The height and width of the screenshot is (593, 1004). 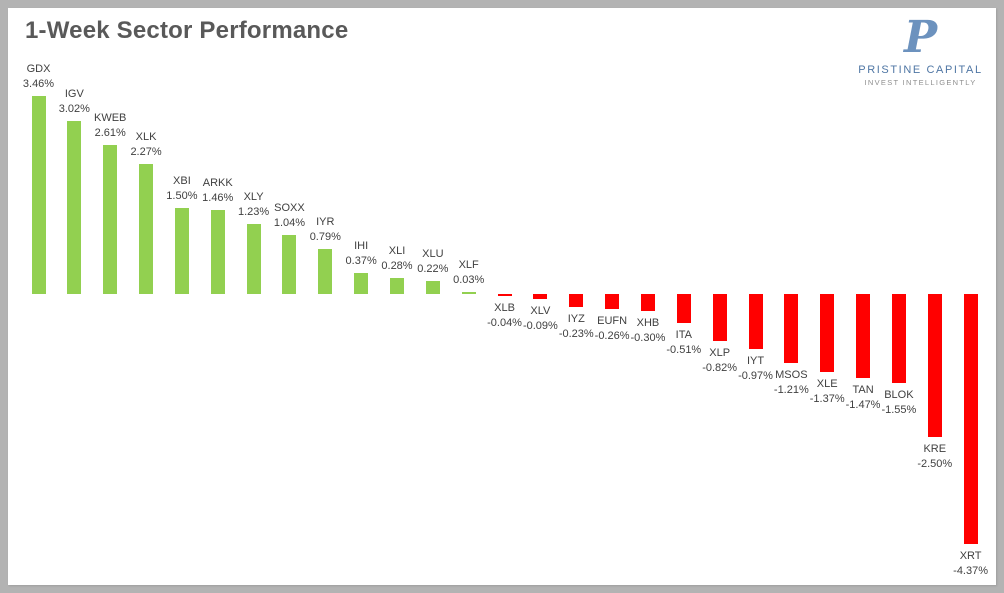 I want to click on bar-label-XLY: XLY 1.23%, so click(x=254, y=205).